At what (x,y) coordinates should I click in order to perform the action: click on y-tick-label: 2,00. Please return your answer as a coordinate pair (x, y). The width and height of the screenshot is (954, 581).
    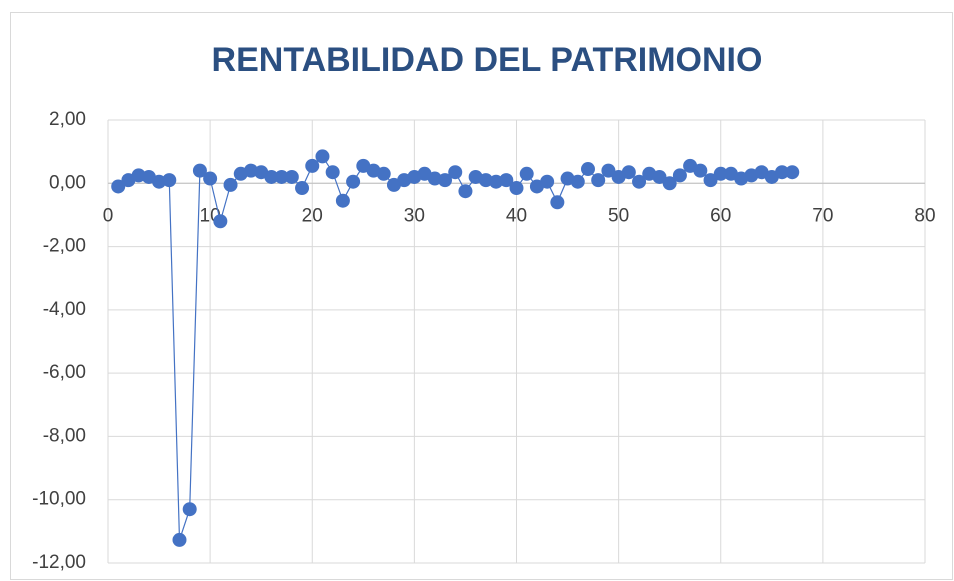
    Looking at the image, I should click on (67, 119).